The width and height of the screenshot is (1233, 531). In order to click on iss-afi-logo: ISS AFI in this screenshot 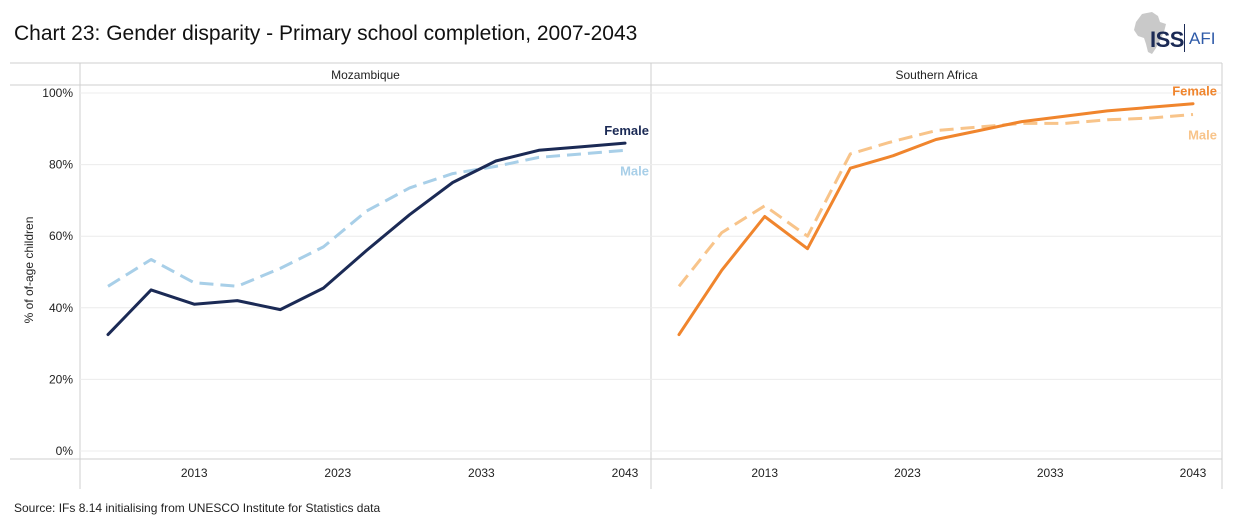, I will do `click(1175, 34)`.